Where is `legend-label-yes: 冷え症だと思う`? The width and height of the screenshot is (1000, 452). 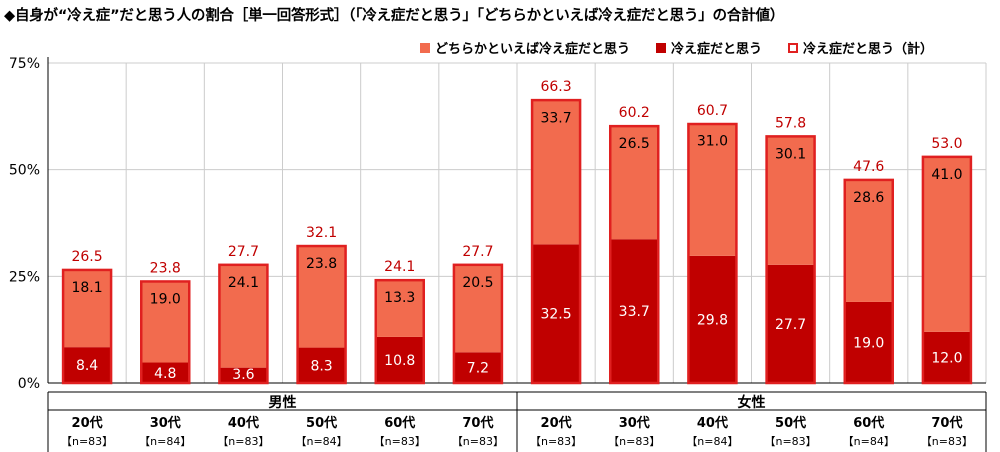
legend-label-yes: 冷え症だと思う is located at coordinates (717, 49).